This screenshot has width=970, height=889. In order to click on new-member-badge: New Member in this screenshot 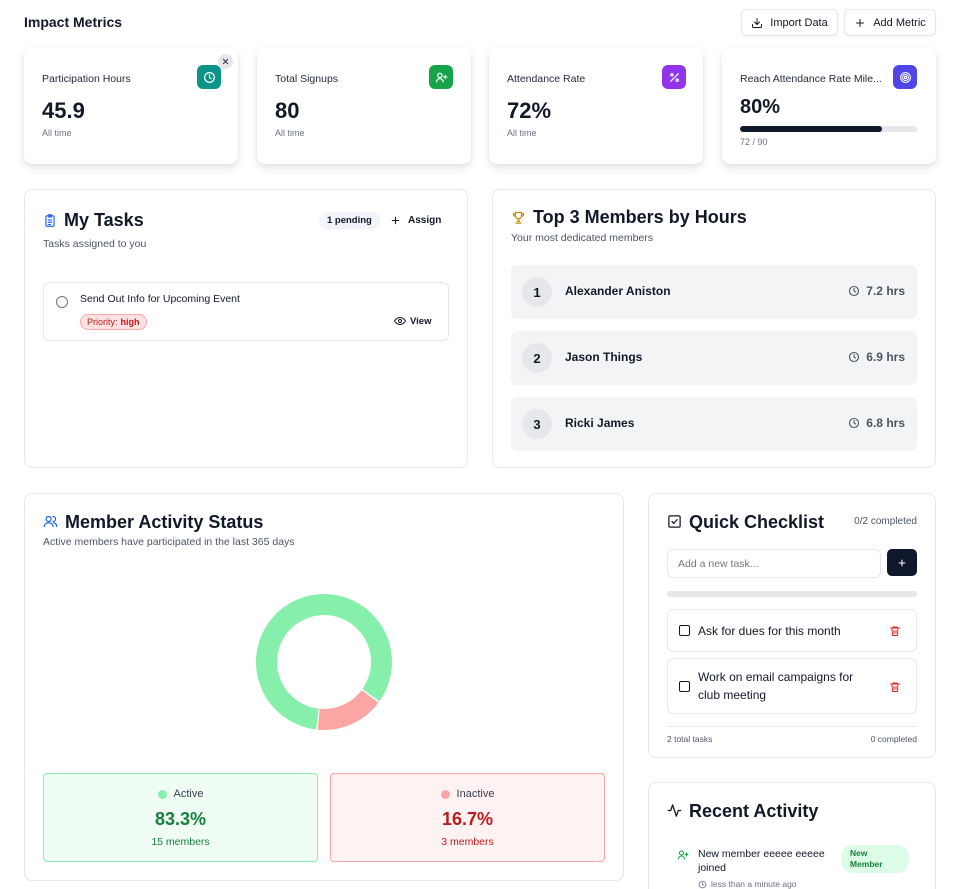, I will do `click(875, 859)`.